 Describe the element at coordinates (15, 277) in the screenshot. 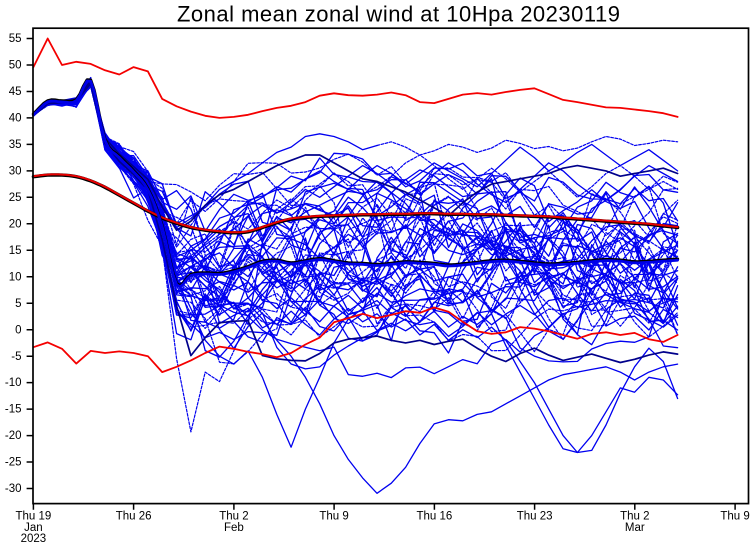

I see `svg-text: 10` at that location.